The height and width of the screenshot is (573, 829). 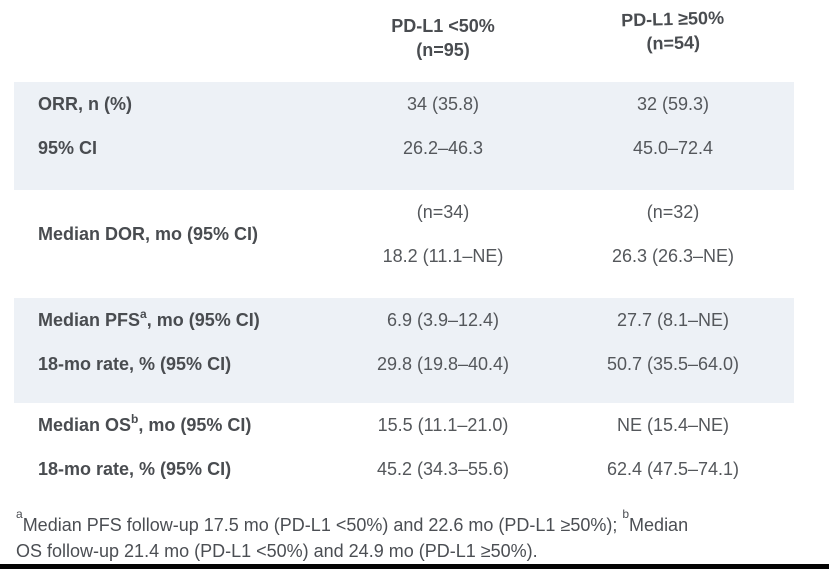 I want to click on column-header-n: (n=95), so click(x=443, y=50).